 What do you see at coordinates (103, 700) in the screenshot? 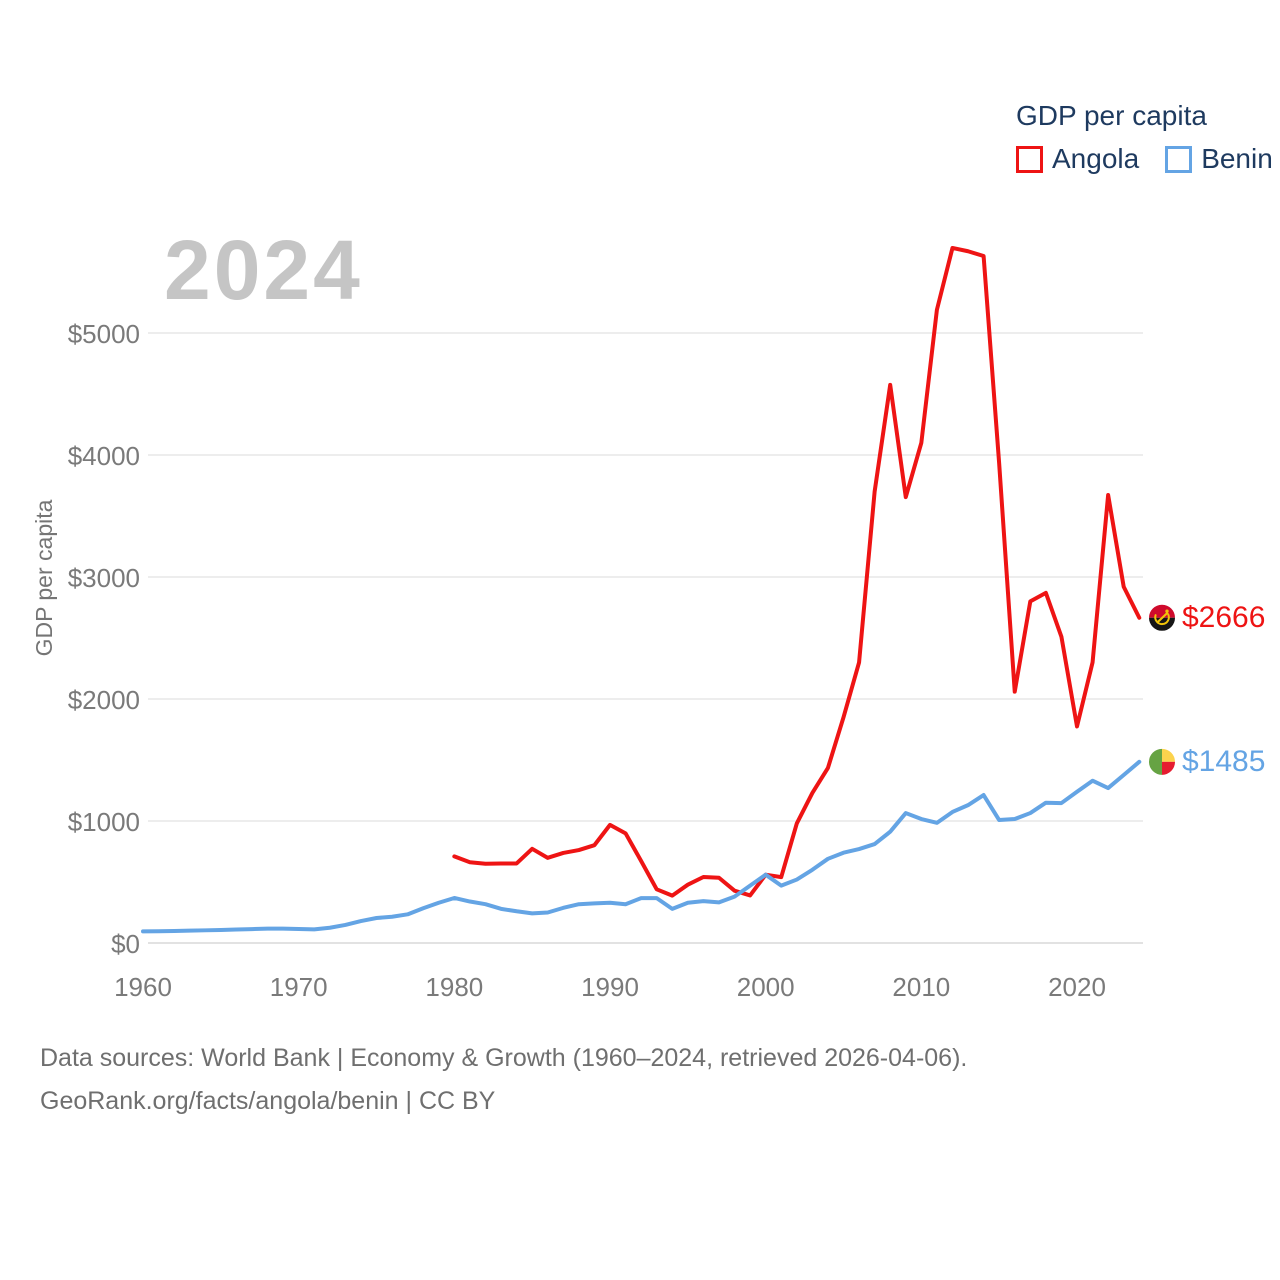
I see `y-tick-label: $2000` at bounding box center [103, 700].